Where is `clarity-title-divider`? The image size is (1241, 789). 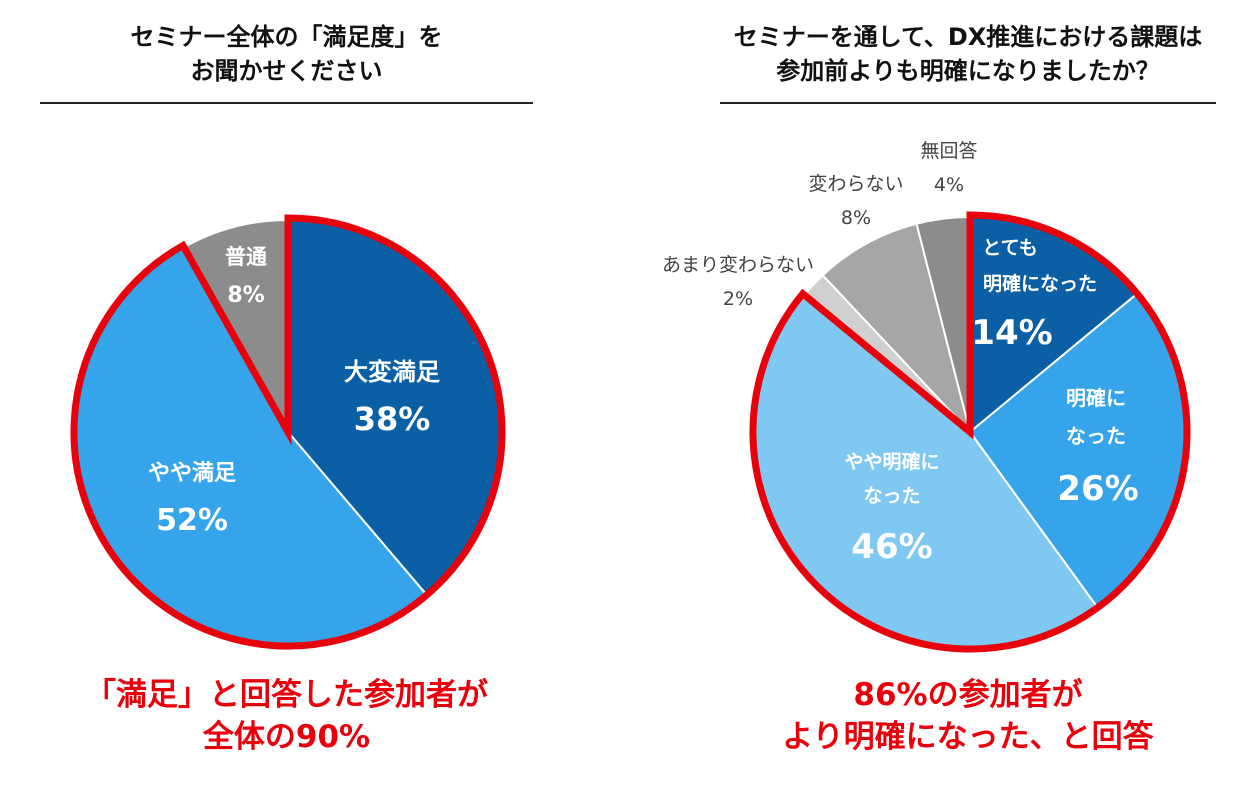 clarity-title-divider is located at coordinates (968, 103).